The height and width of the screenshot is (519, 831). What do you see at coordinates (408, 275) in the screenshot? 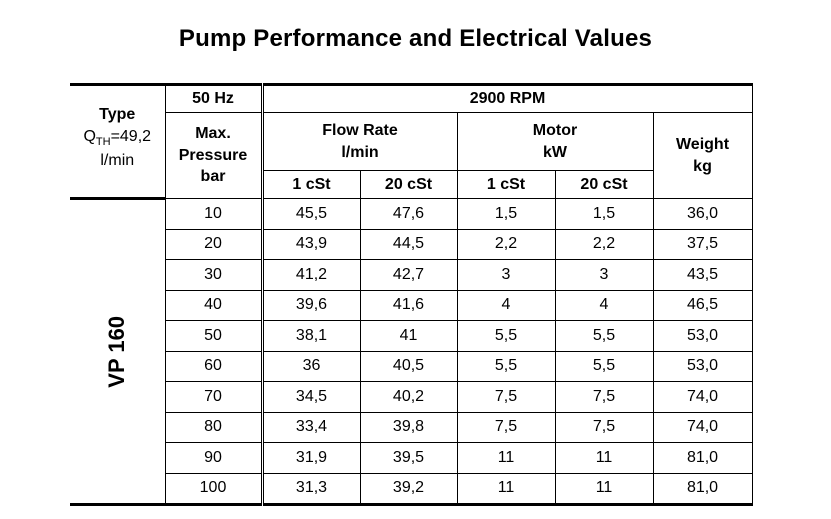
I see `flow-20cst-cell: 42,7` at bounding box center [408, 275].